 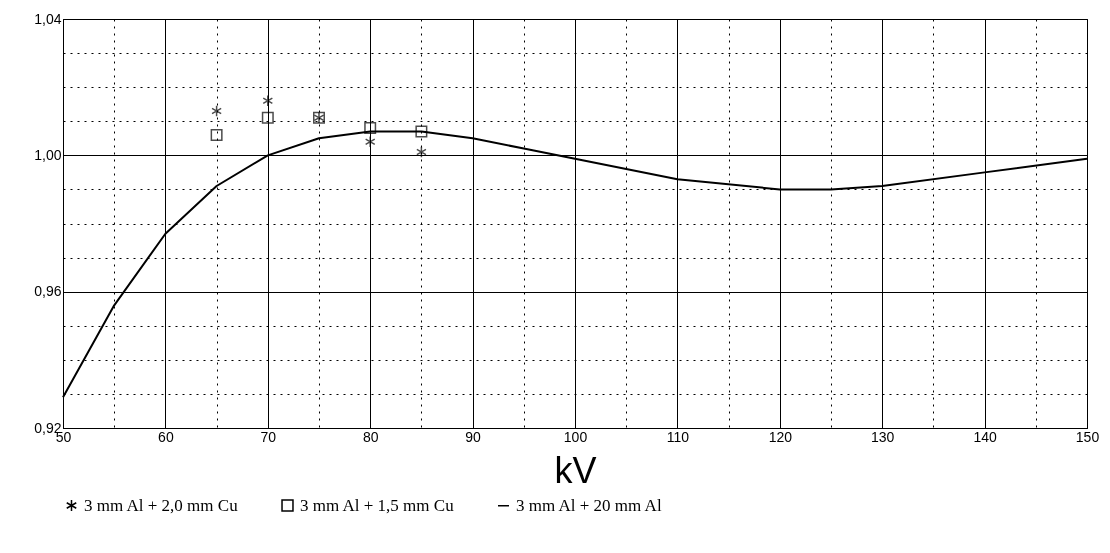 What do you see at coordinates (780, 436) in the screenshot?
I see `x-tick-label: 120` at bounding box center [780, 436].